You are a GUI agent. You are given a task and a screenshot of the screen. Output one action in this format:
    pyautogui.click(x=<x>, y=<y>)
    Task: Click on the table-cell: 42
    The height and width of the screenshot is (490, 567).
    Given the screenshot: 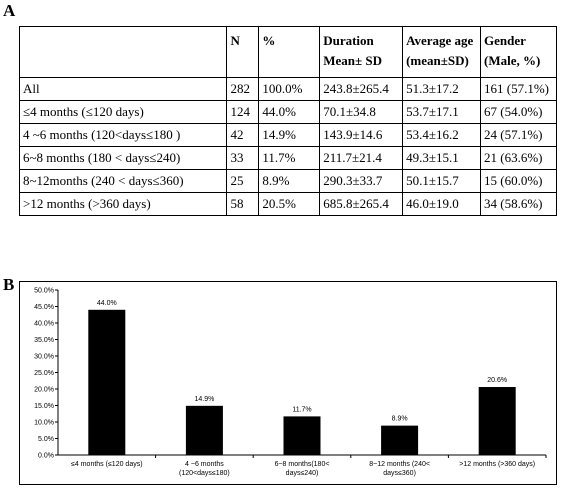 What is the action you would take?
    pyautogui.click(x=243, y=135)
    